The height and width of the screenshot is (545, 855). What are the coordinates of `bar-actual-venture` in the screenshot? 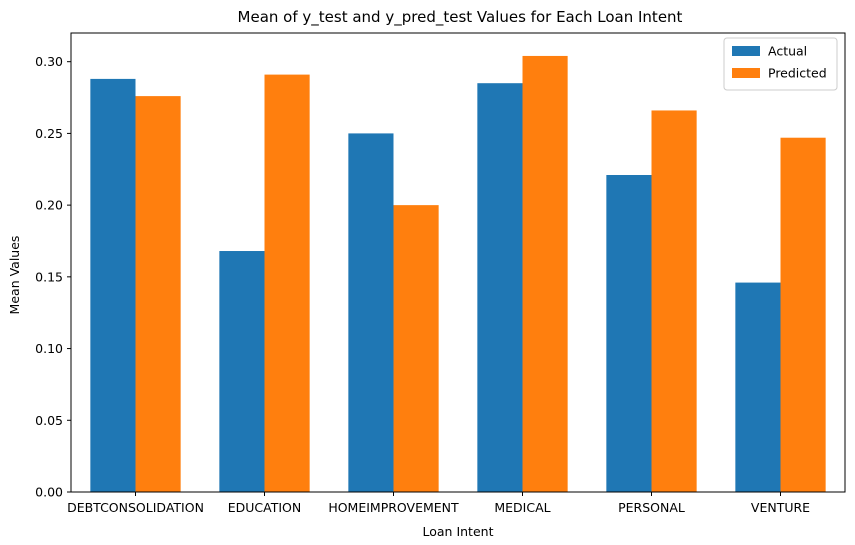 It's located at (758, 387).